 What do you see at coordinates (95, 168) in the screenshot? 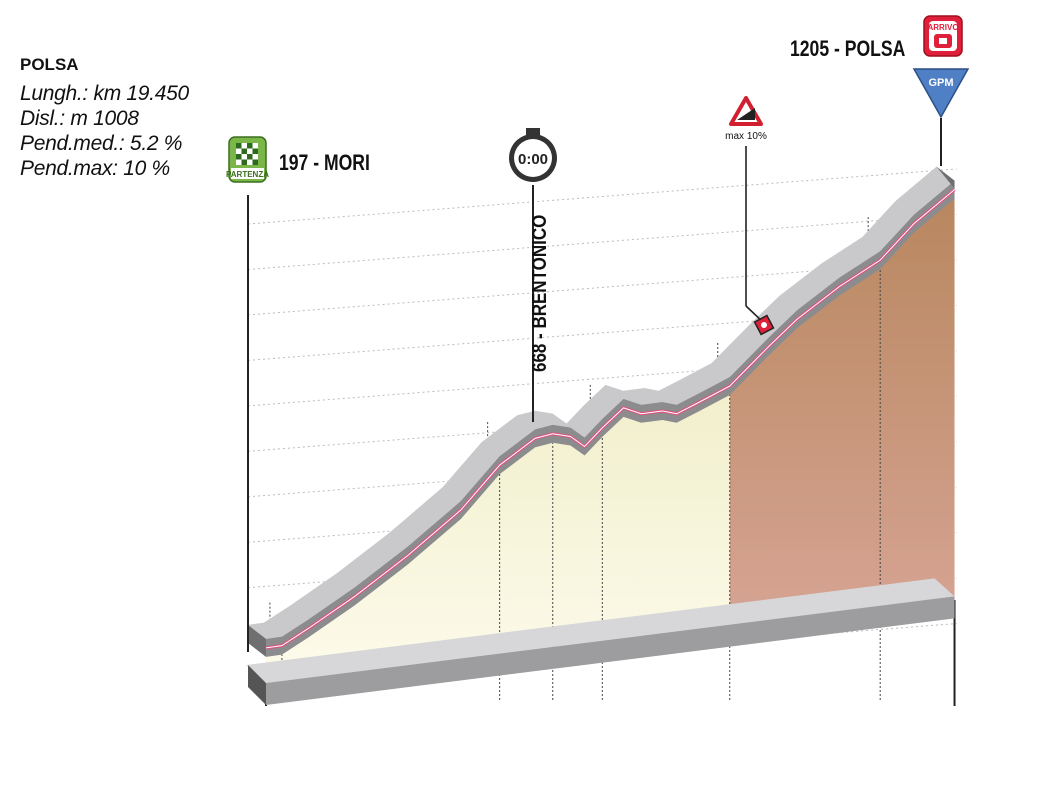
I see `climb-max-gradient: Pend.max: 10 %` at bounding box center [95, 168].